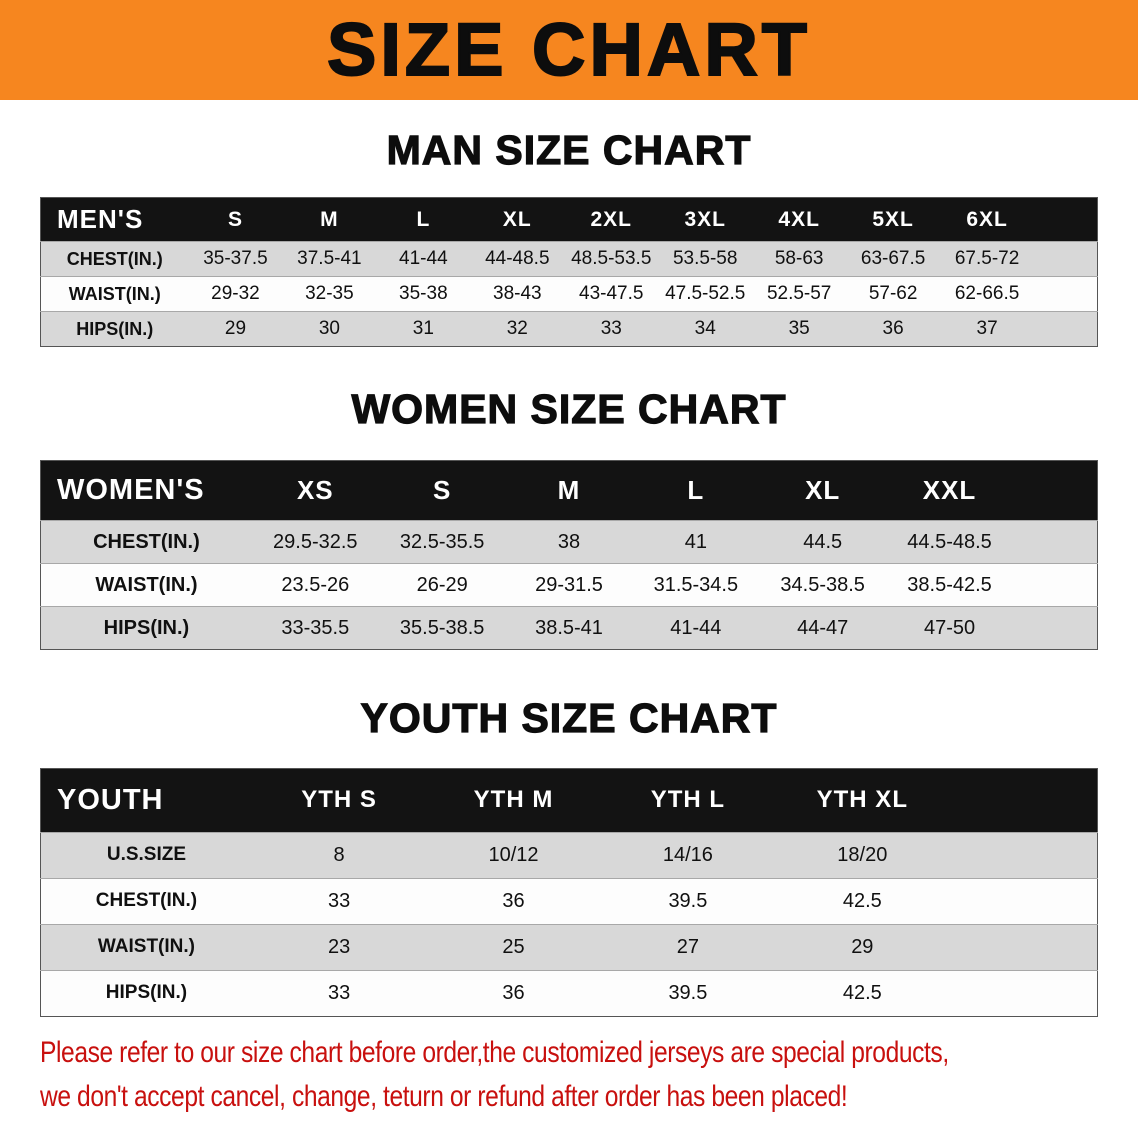  Describe the element at coordinates (442, 542) in the screenshot. I see `size-value: 32.5-35.5` at that location.